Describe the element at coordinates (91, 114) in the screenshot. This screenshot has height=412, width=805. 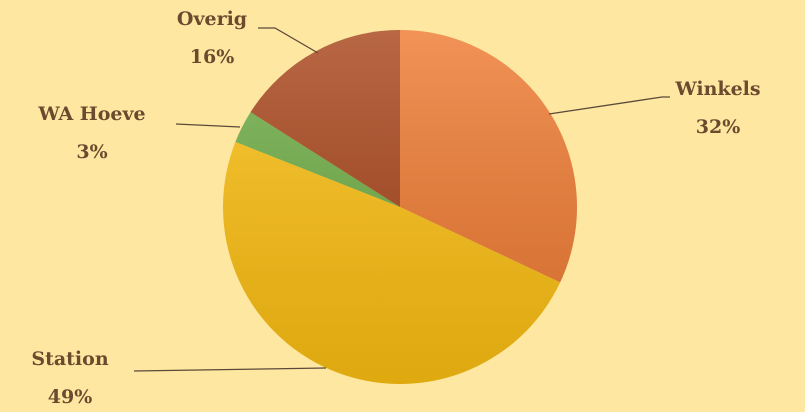
I see `slice-label: WA Hoeve` at that location.